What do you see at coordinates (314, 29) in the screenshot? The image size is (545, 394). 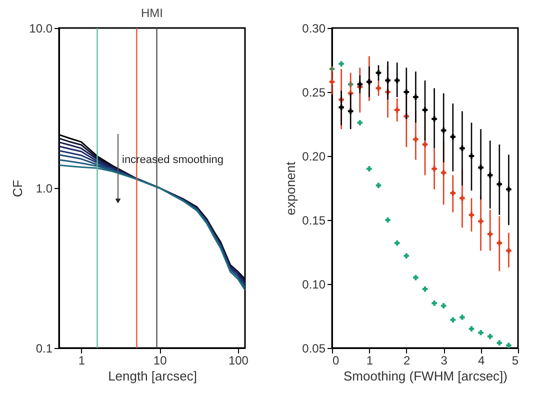 I see `y-tick-label: 0.30` at bounding box center [314, 29].